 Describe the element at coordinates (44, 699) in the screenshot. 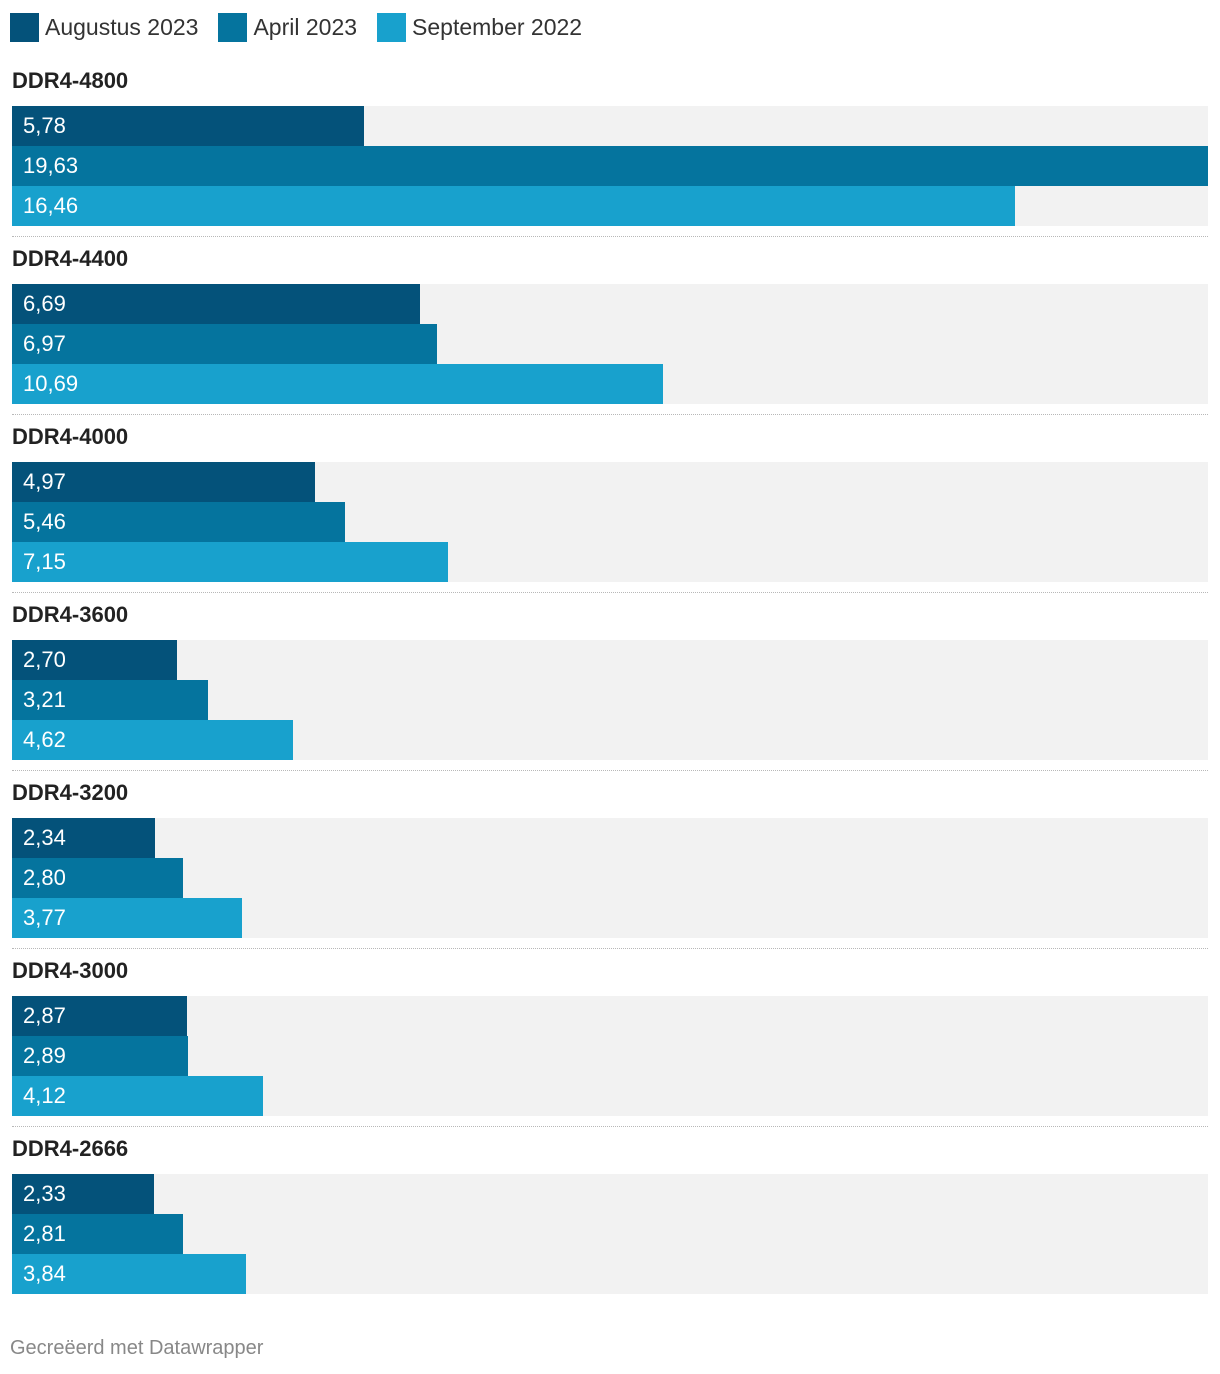

I see `bar-value-label: 3,21` at that location.